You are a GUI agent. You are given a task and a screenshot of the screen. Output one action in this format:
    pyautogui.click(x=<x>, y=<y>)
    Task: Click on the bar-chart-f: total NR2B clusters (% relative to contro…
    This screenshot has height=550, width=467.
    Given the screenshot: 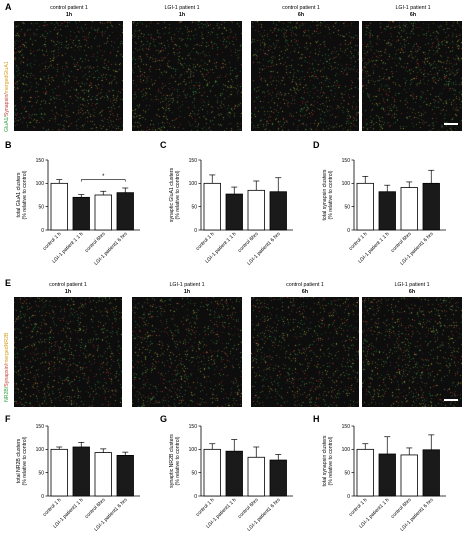 What is the action you would take?
    pyautogui.click(x=78, y=478)
    